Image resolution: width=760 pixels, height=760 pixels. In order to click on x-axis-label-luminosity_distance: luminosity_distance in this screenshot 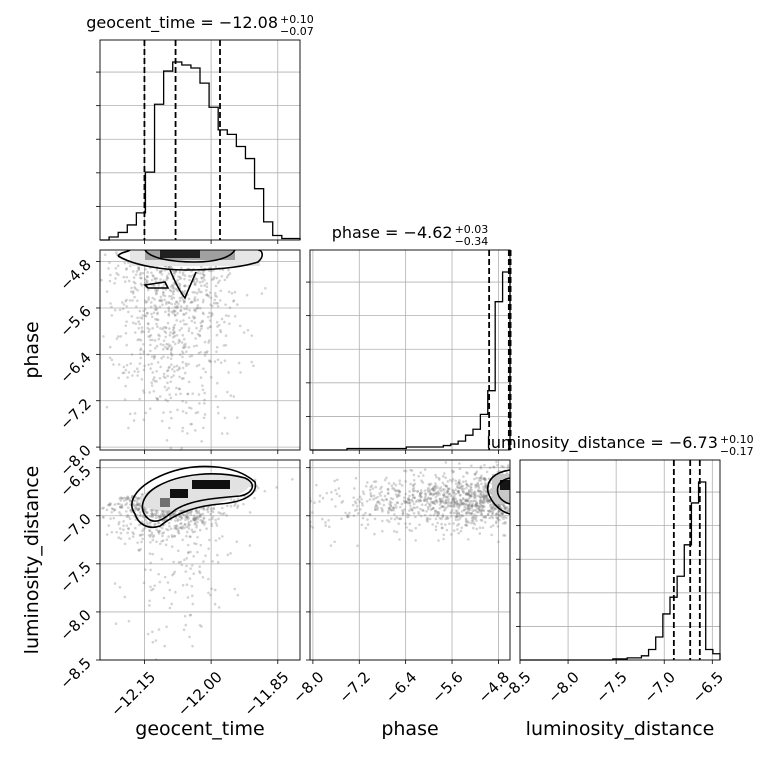, I will do `click(620, 729)`.